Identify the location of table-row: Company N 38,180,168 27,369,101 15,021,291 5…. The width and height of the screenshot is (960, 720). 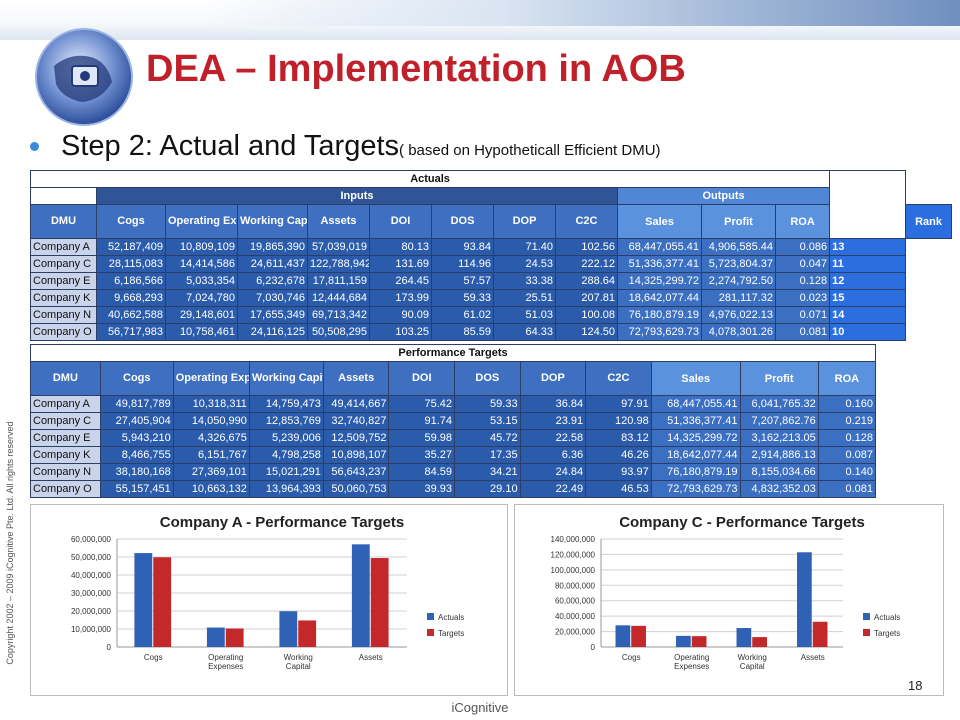
(453, 472).